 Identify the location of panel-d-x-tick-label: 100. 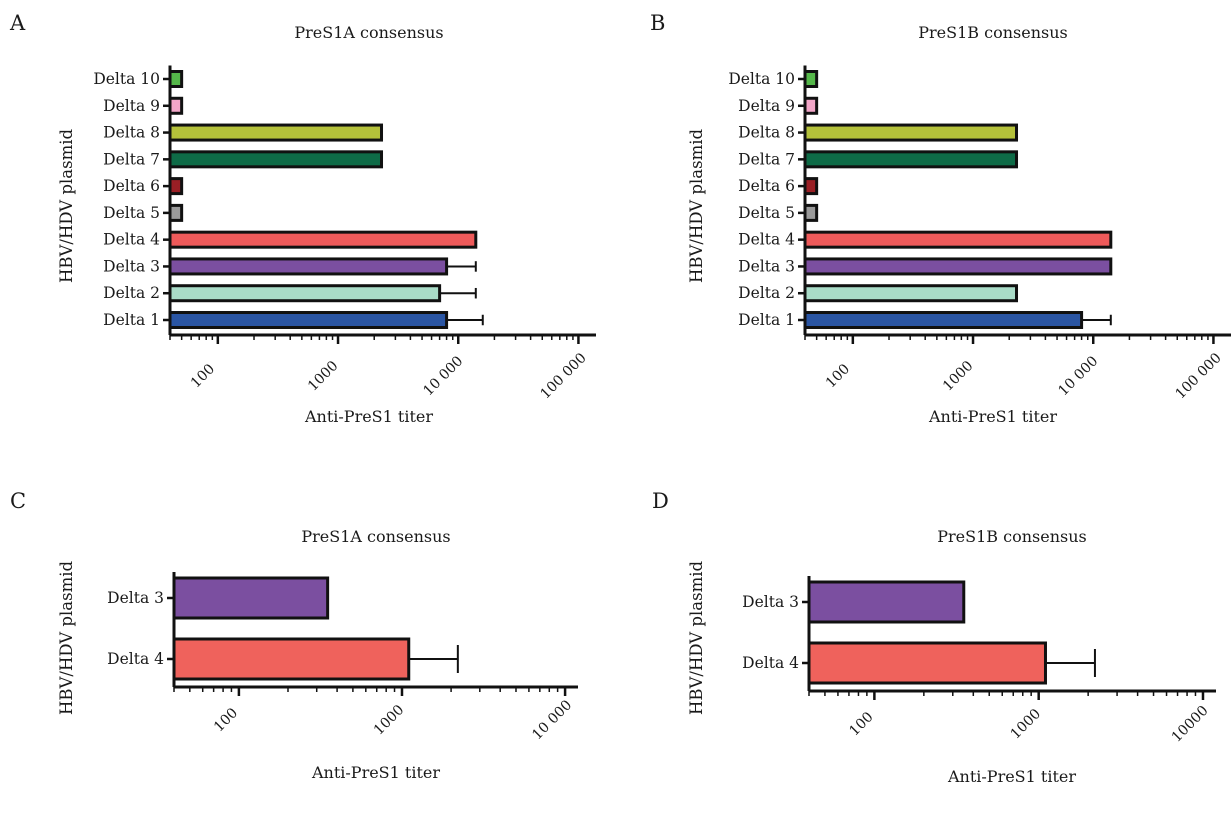
(861, 724).